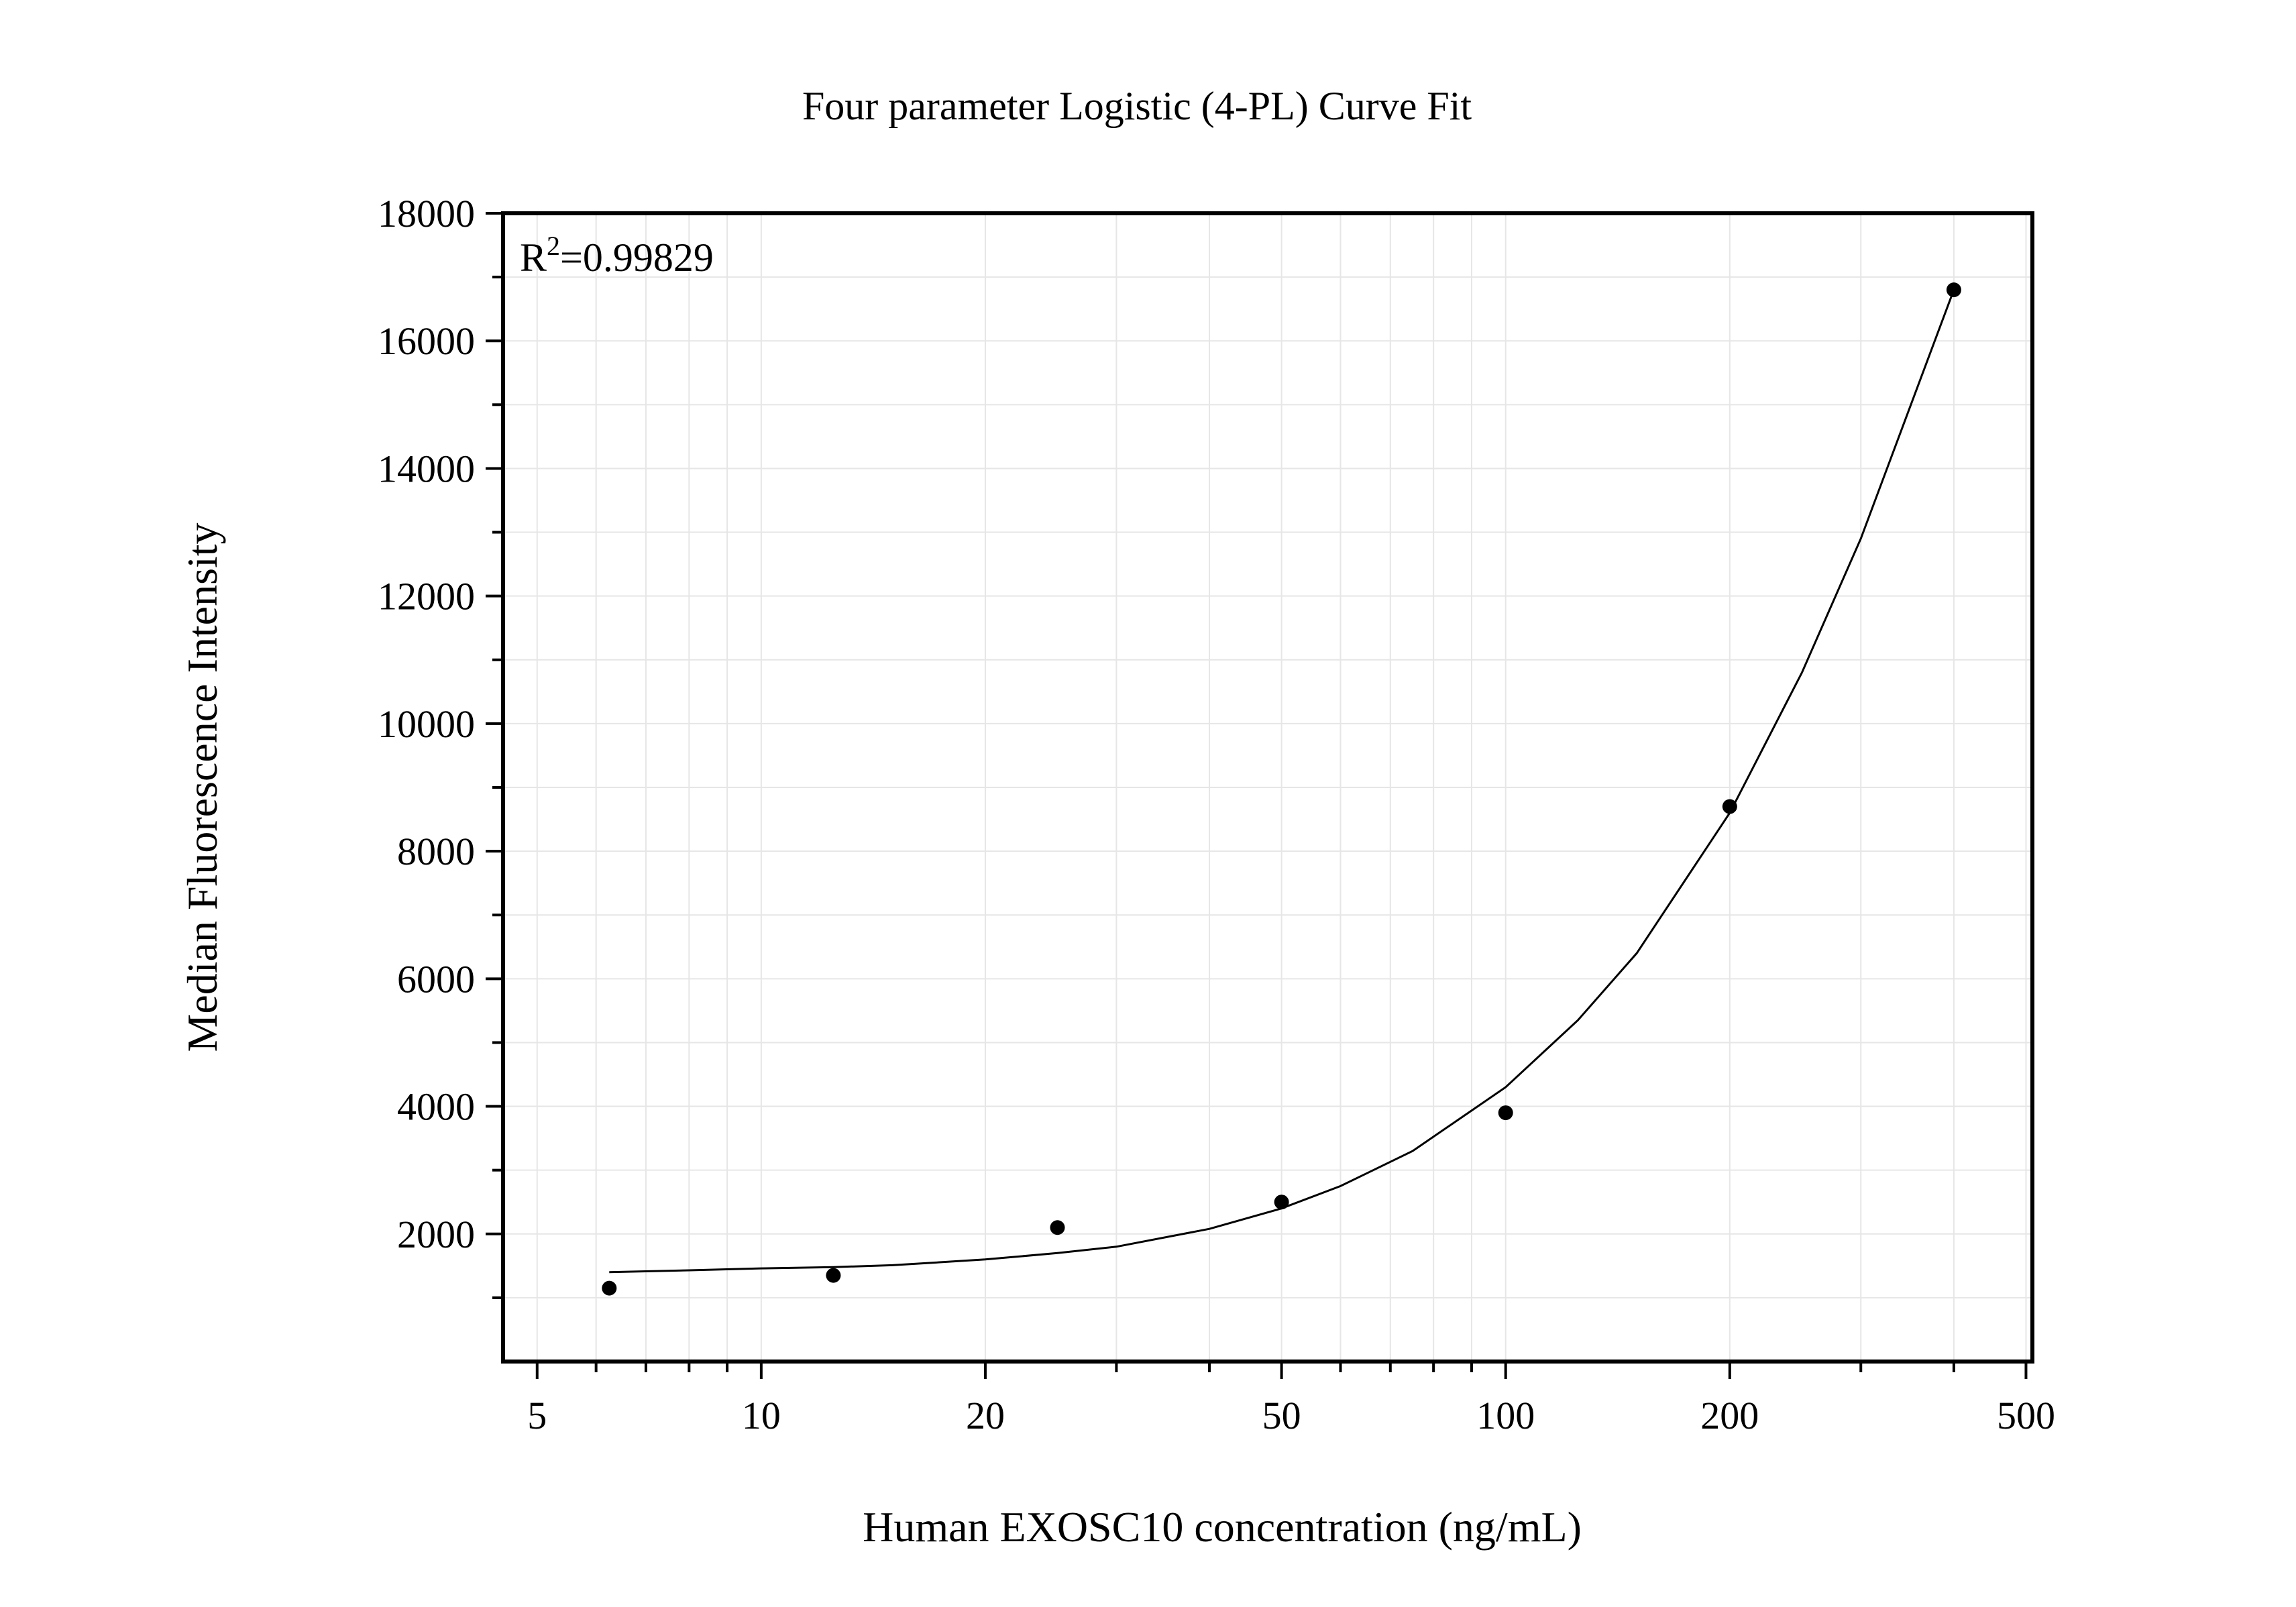 The height and width of the screenshot is (1607, 2296). What do you see at coordinates (427, 596) in the screenshot?
I see `y-tick-label: 12000` at bounding box center [427, 596].